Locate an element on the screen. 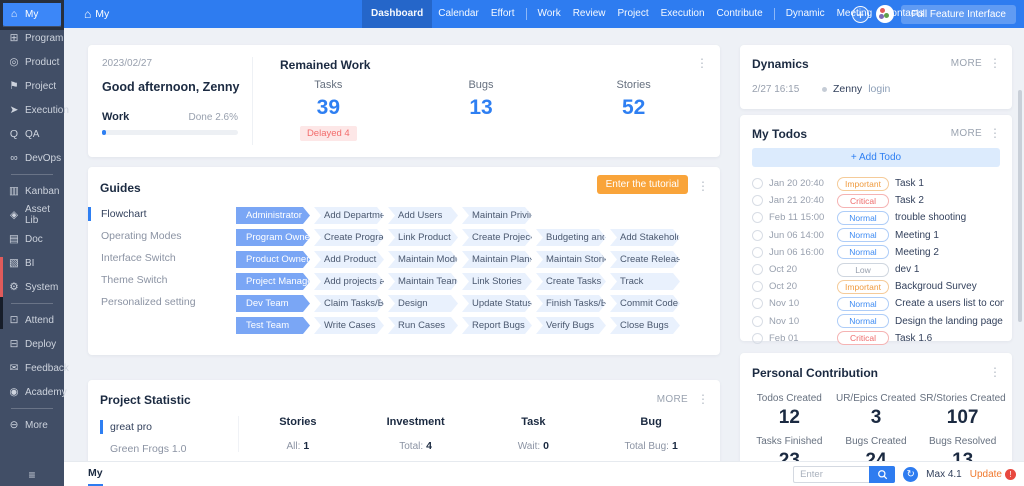 This screenshot has height=486, width=1024. flow-step-chip: Budgeting and plann is located at coordinates (571, 237).